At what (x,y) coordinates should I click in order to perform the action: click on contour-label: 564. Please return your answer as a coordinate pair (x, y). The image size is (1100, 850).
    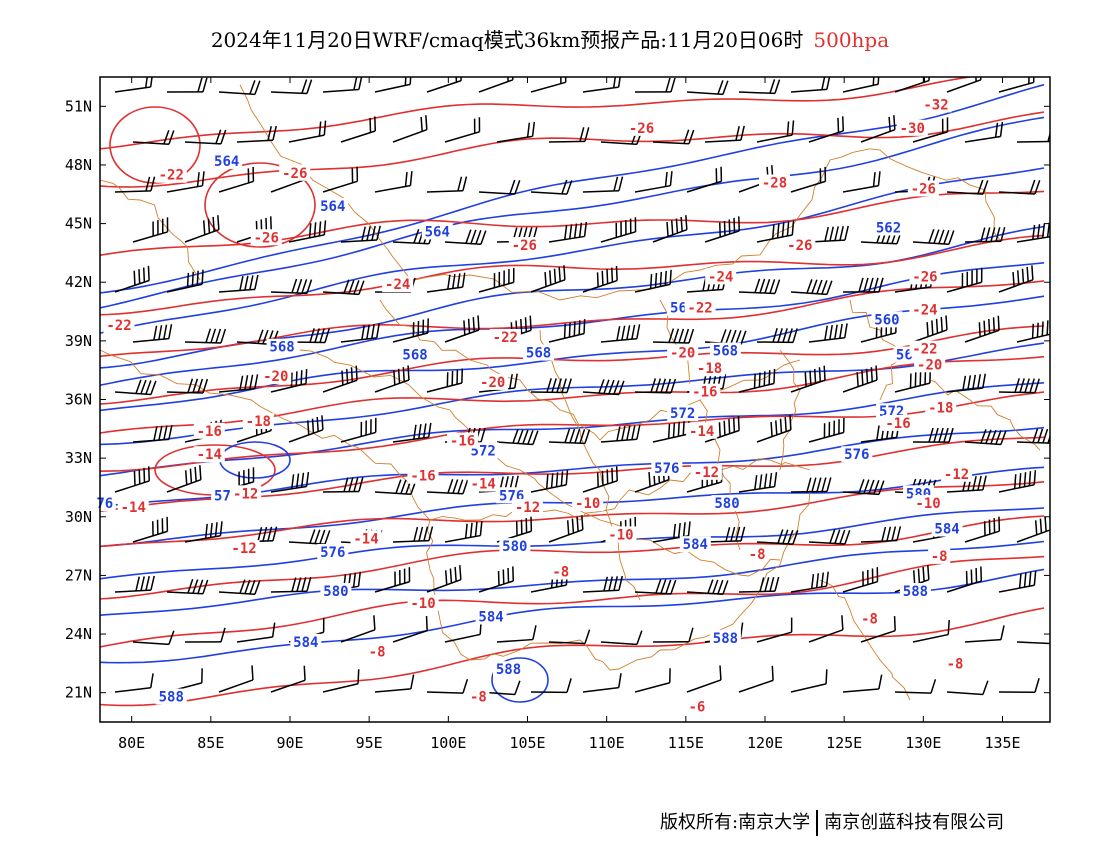
    Looking at the image, I should click on (437, 232).